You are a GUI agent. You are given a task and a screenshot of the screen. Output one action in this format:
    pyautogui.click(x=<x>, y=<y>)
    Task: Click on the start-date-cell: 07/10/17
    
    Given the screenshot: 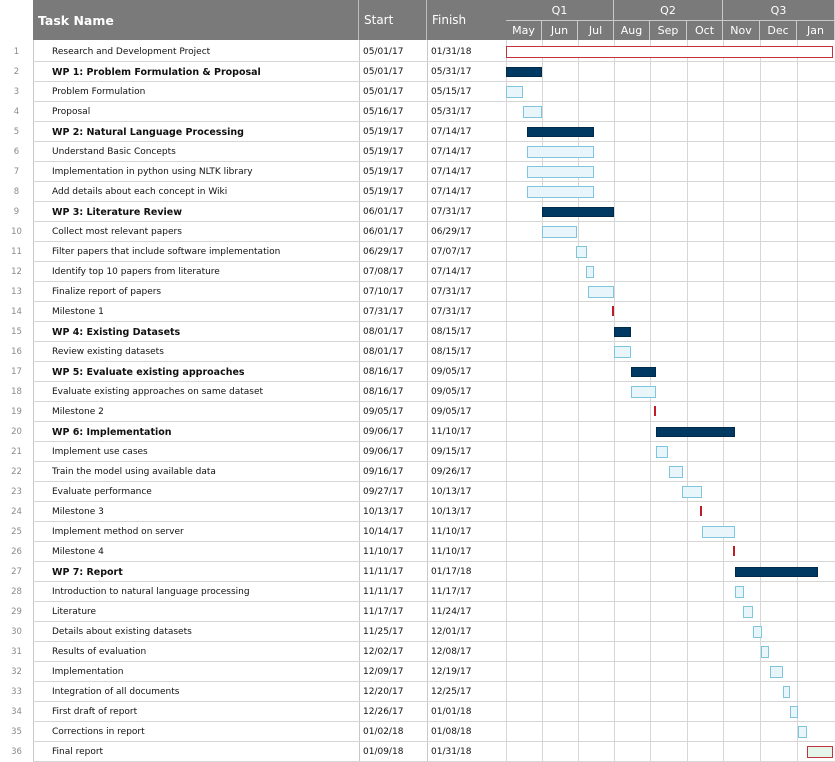 What is the action you would take?
    pyautogui.click(x=383, y=292)
    